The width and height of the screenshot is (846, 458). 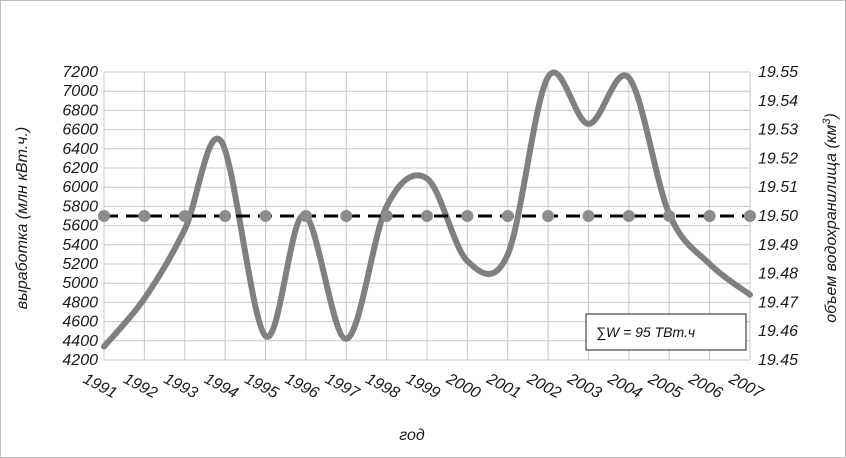 What do you see at coordinates (80, 72) in the screenshot?
I see `left-tick-label: 7200` at bounding box center [80, 72].